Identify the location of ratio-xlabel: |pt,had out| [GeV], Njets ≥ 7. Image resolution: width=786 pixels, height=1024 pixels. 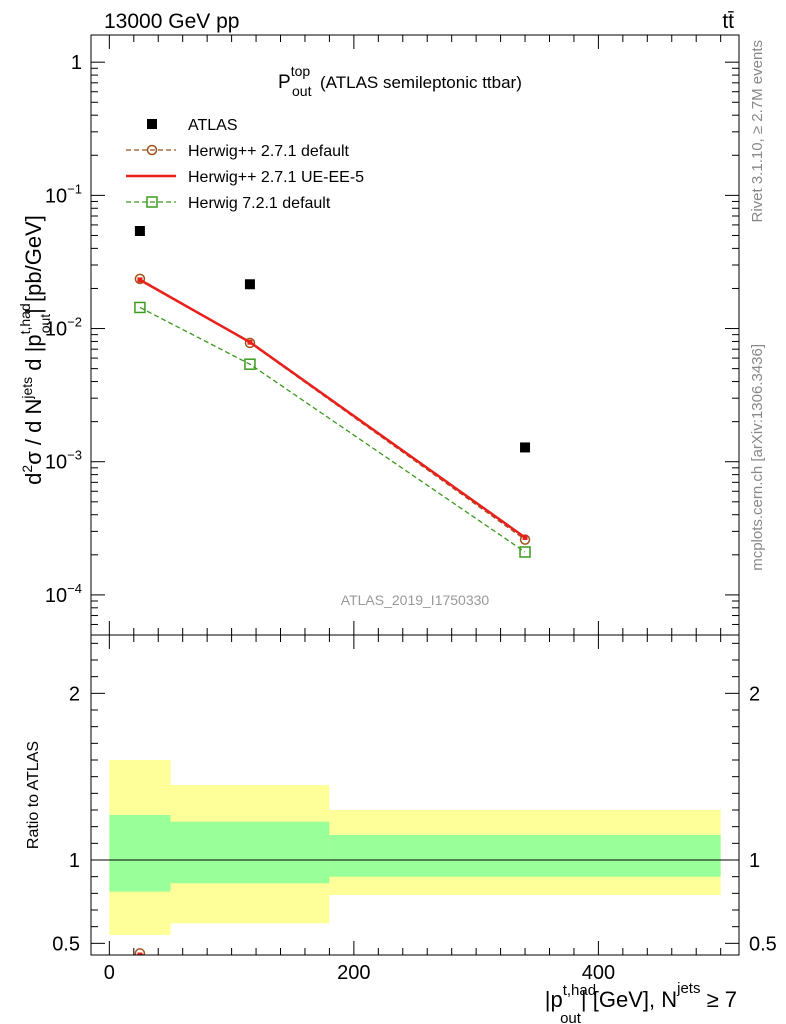
(641, 1002).